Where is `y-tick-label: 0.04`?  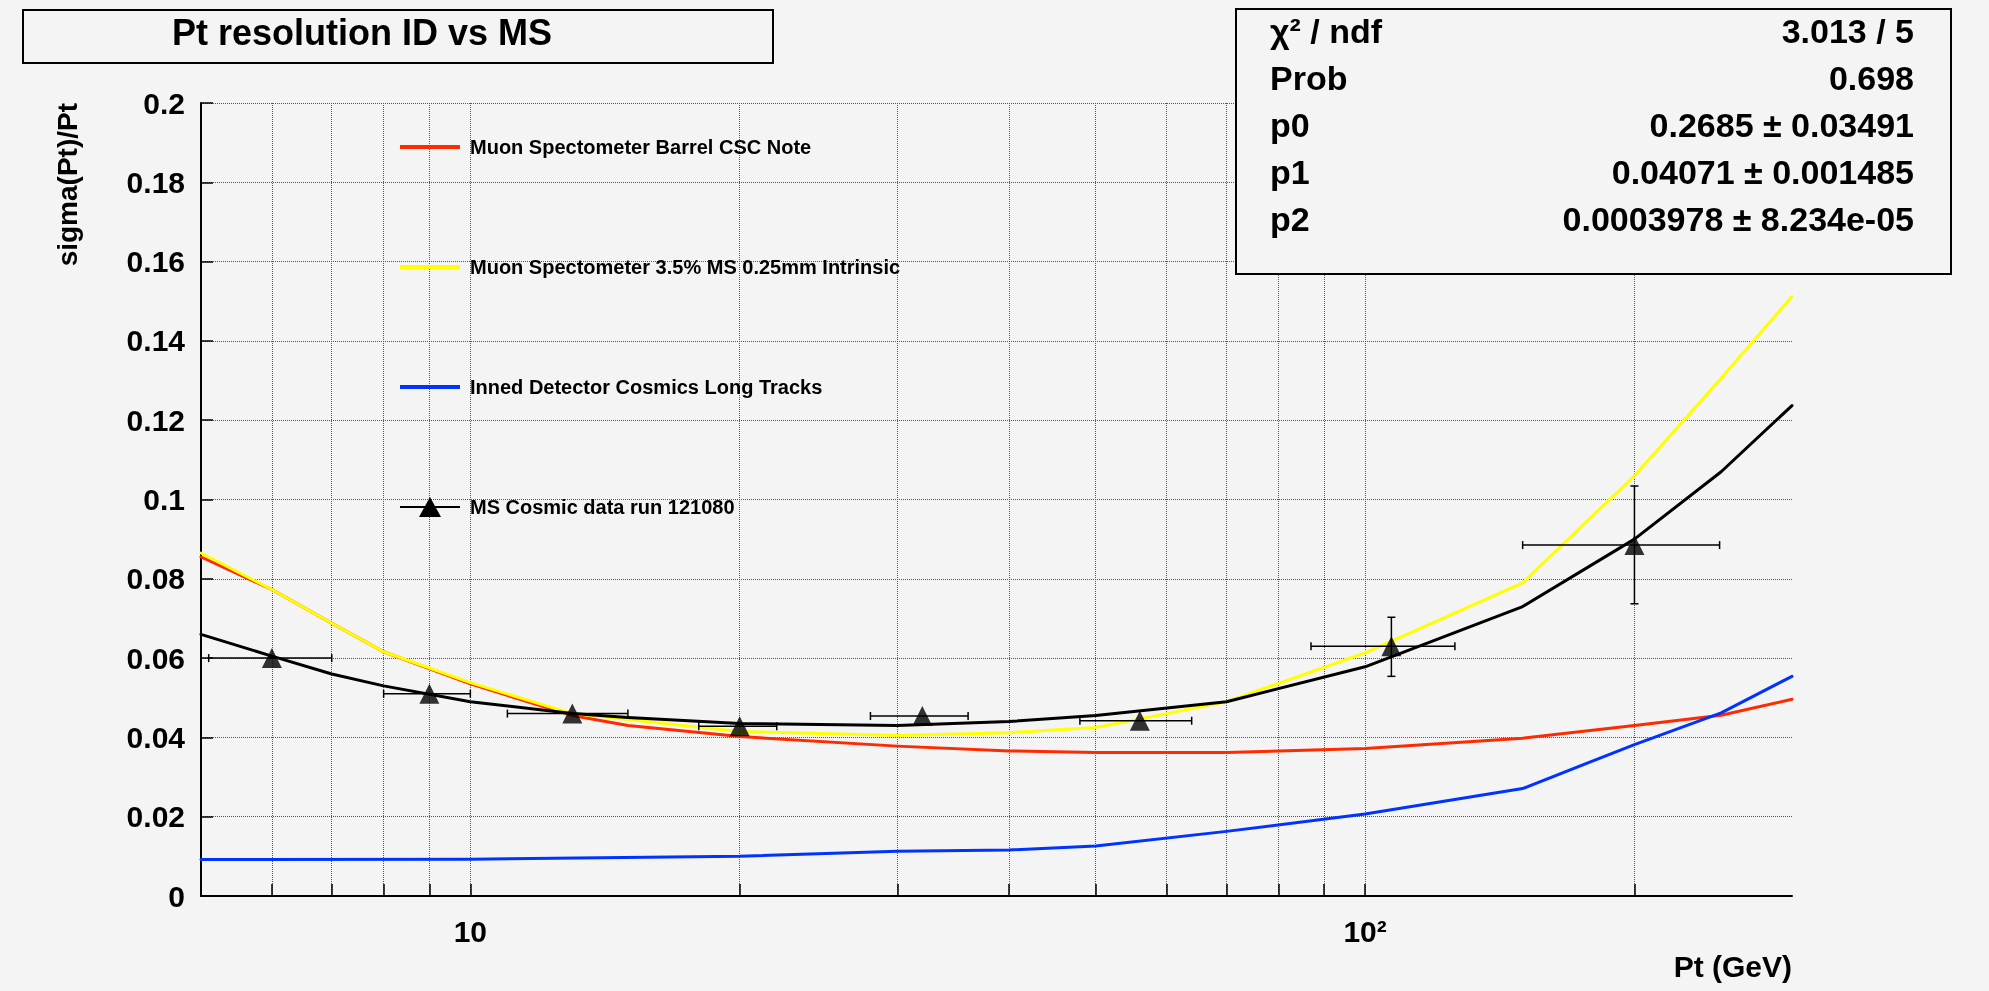
y-tick-label: 0.04 is located at coordinates (156, 737).